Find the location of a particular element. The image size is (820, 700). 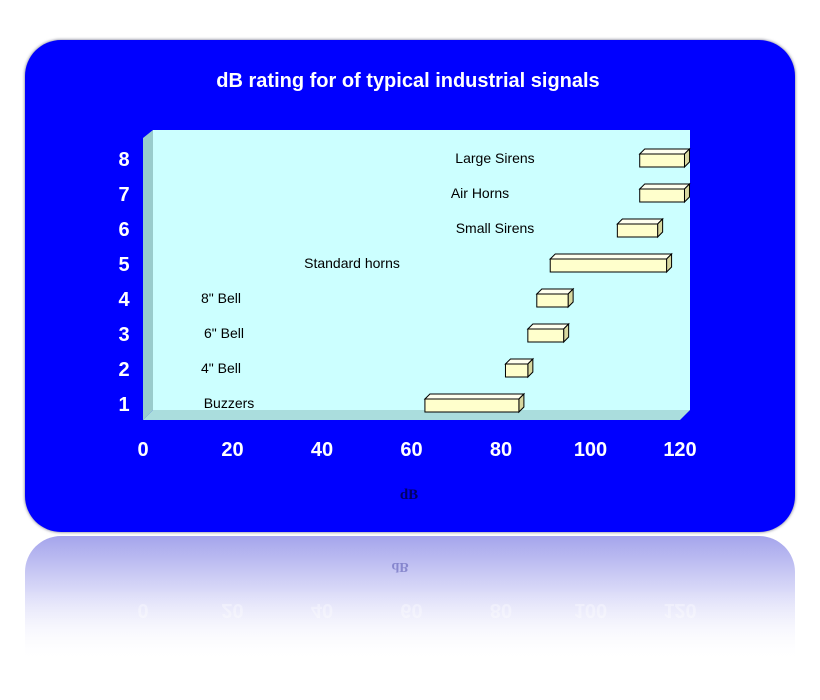

bars is located at coordinates (557, 280).